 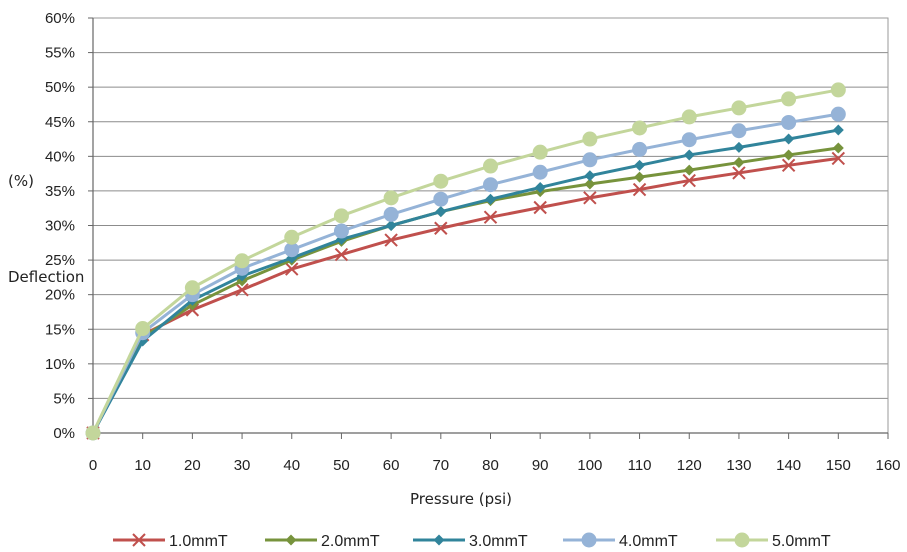 What do you see at coordinates (60, 53) in the screenshot?
I see `y-tick-label: 55%` at bounding box center [60, 53].